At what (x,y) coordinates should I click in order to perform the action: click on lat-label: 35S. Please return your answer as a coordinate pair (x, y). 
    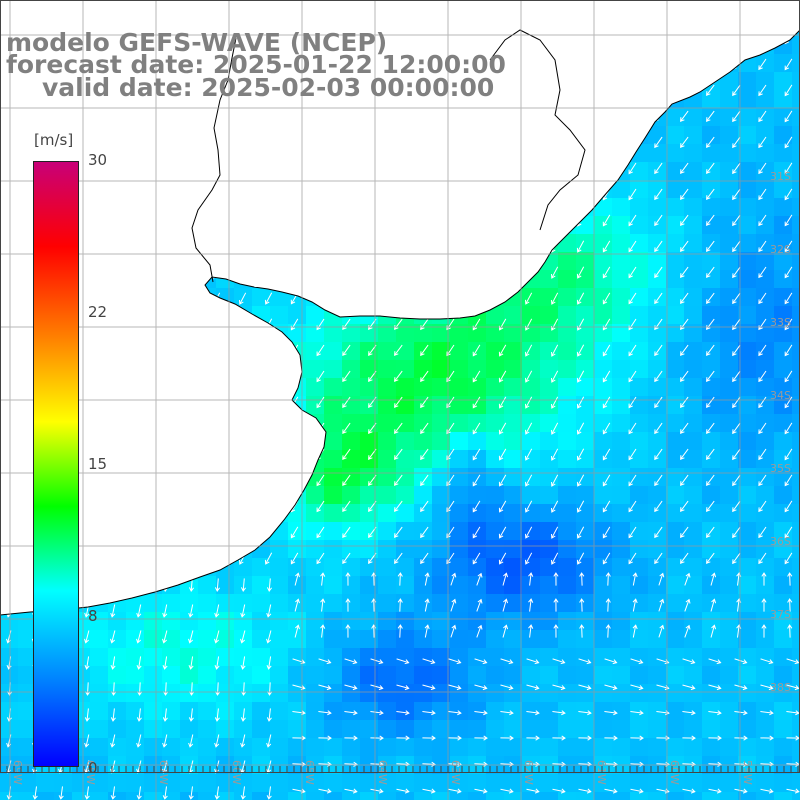
    Looking at the image, I should click on (780, 468).